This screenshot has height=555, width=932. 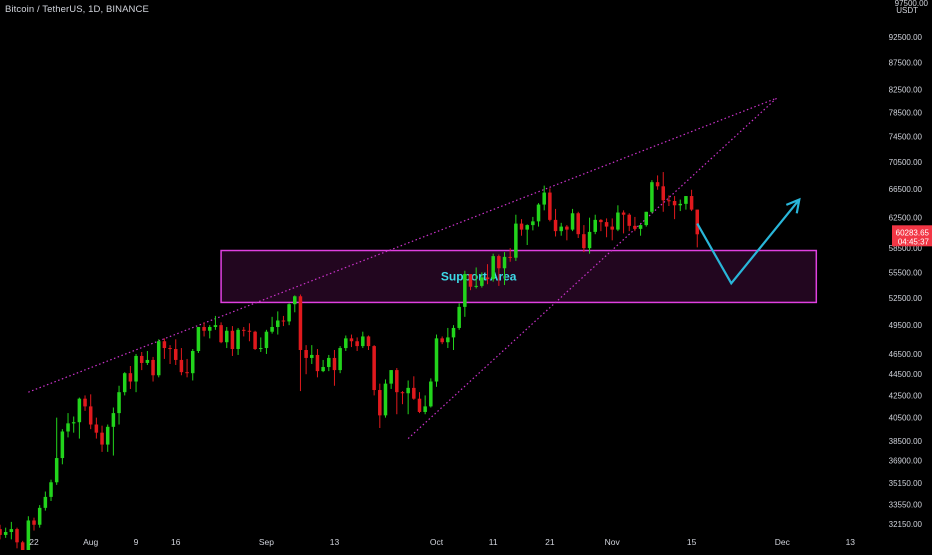 I want to click on price-tick-label: 87500.00, so click(x=906, y=63).